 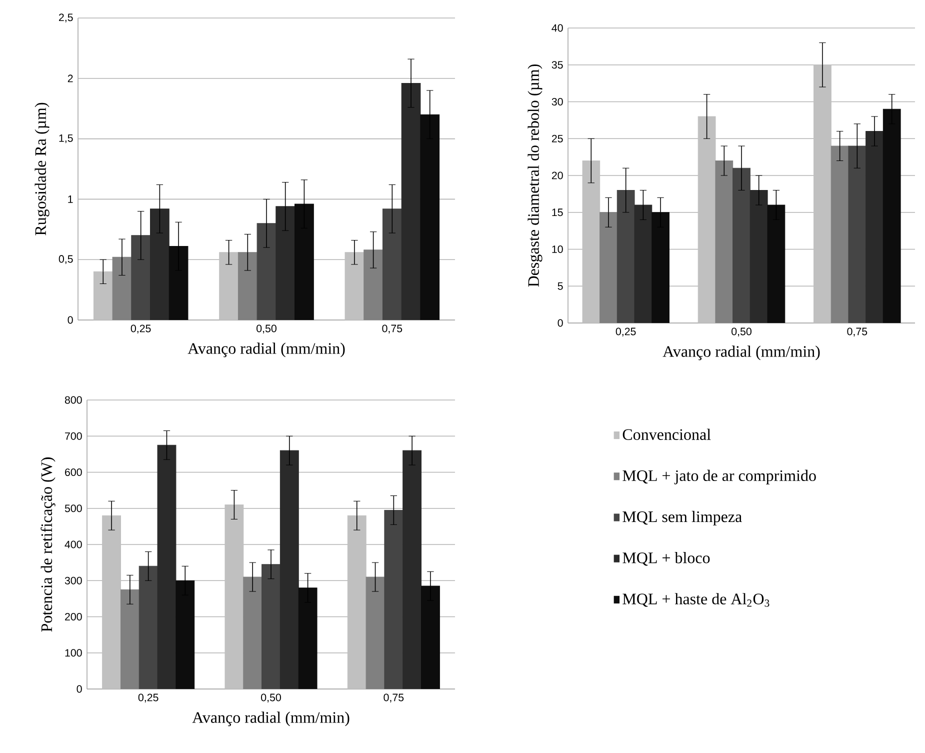 What do you see at coordinates (666, 434) in the screenshot?
I see `legend-label: Convencional` at bounding box center [666, 434].